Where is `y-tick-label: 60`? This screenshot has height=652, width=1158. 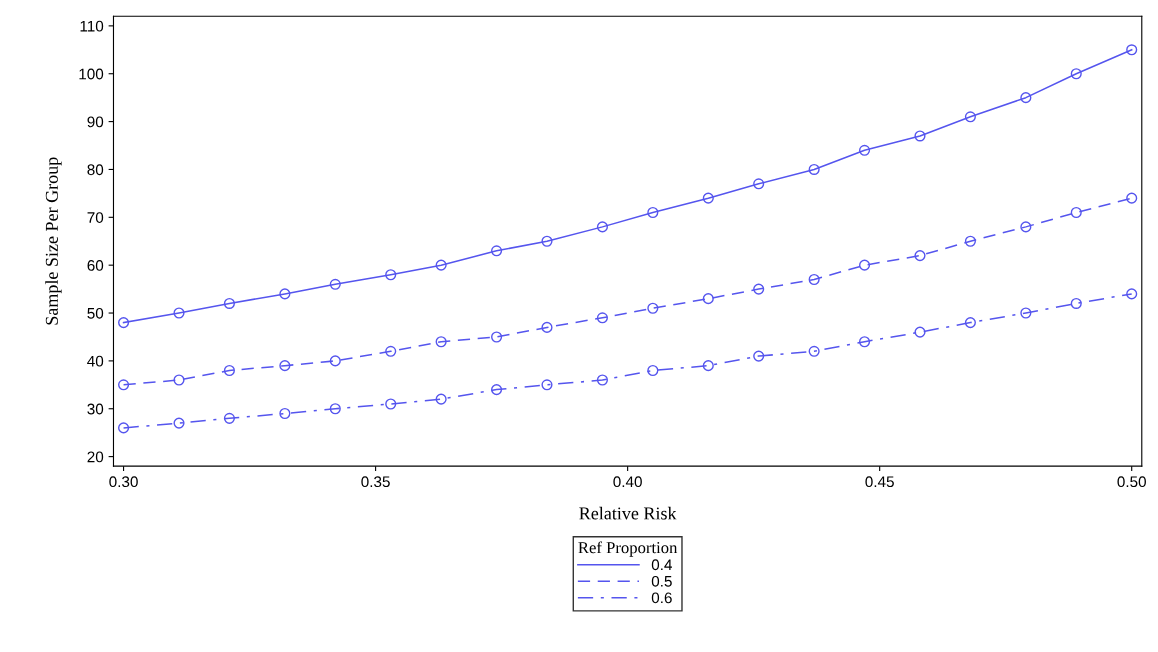 y-tick-label: 60 is located at coordinates (95, 265).